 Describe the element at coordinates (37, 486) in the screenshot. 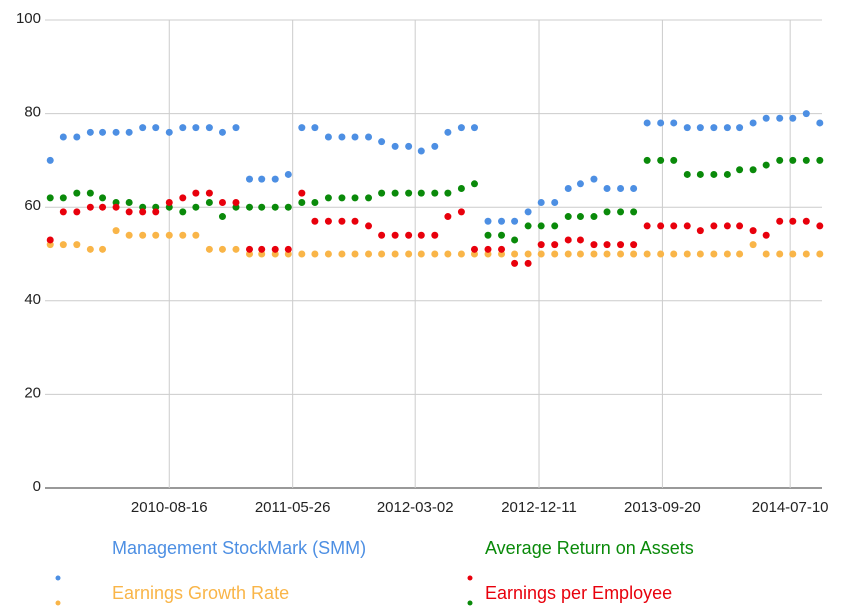

I see `y-tick-label: 0` at that location.